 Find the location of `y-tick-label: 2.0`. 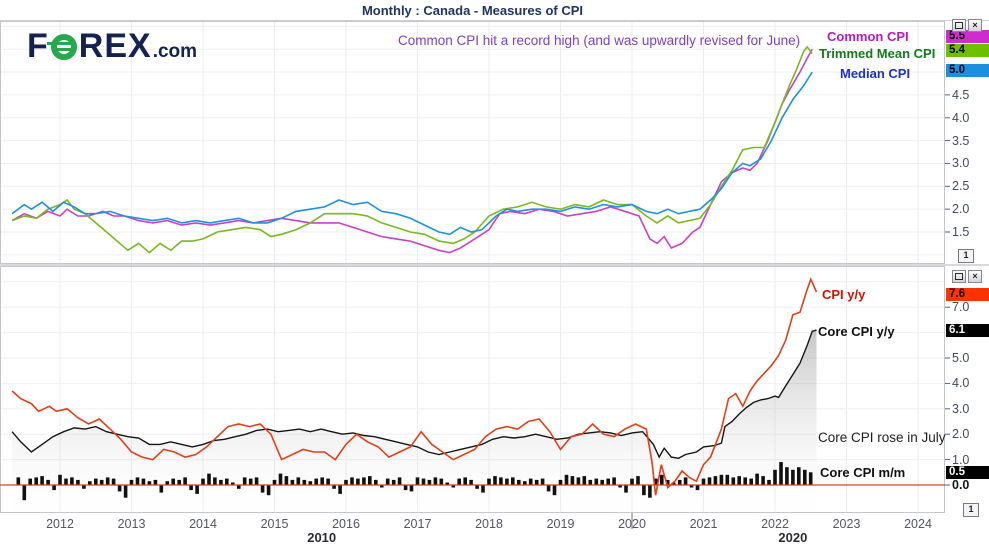

y-tick-label: 2.0 is located at coordinates (961, 209).